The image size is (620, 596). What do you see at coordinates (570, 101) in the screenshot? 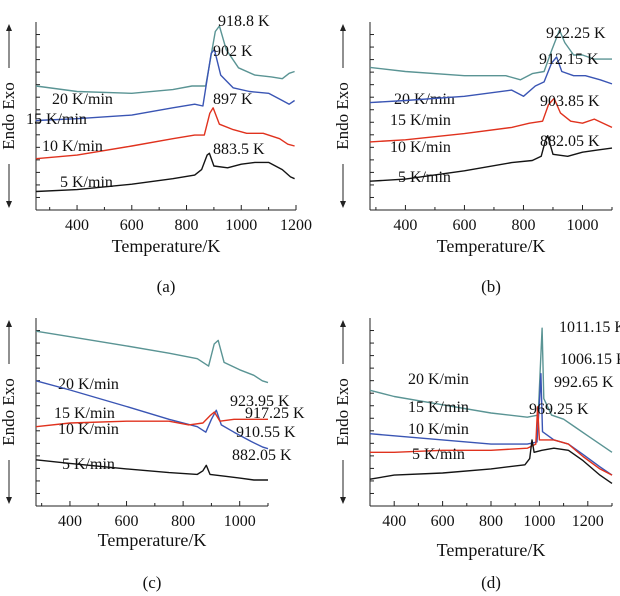
I see `peak-temperature-label: 903.85 K` at bounding box center [570, 101].